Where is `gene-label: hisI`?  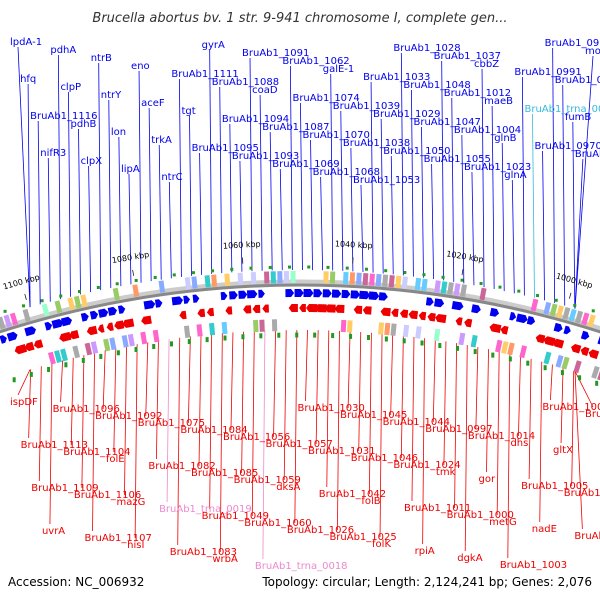
gene-label: hisI is located at coordinates (135, 545).